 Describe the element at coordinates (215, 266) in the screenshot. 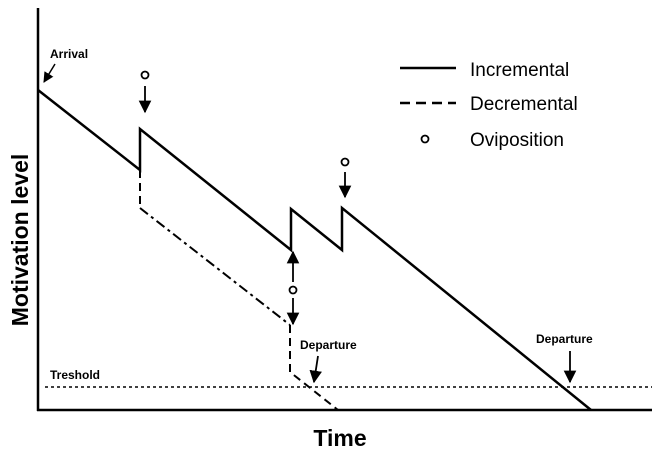

I see `decremental-line` at that location.